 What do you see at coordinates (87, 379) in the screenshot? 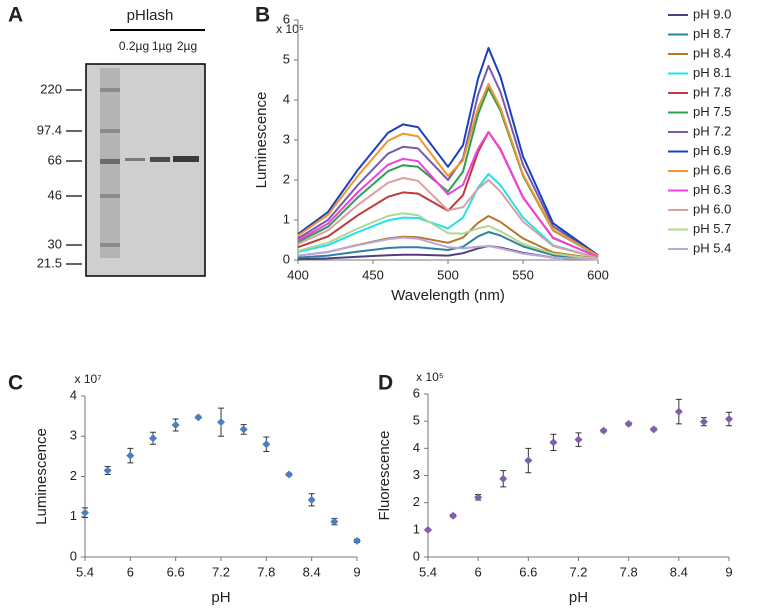
I see `axis-multiplier: x 10⁷` at bounding box center [87, 379].